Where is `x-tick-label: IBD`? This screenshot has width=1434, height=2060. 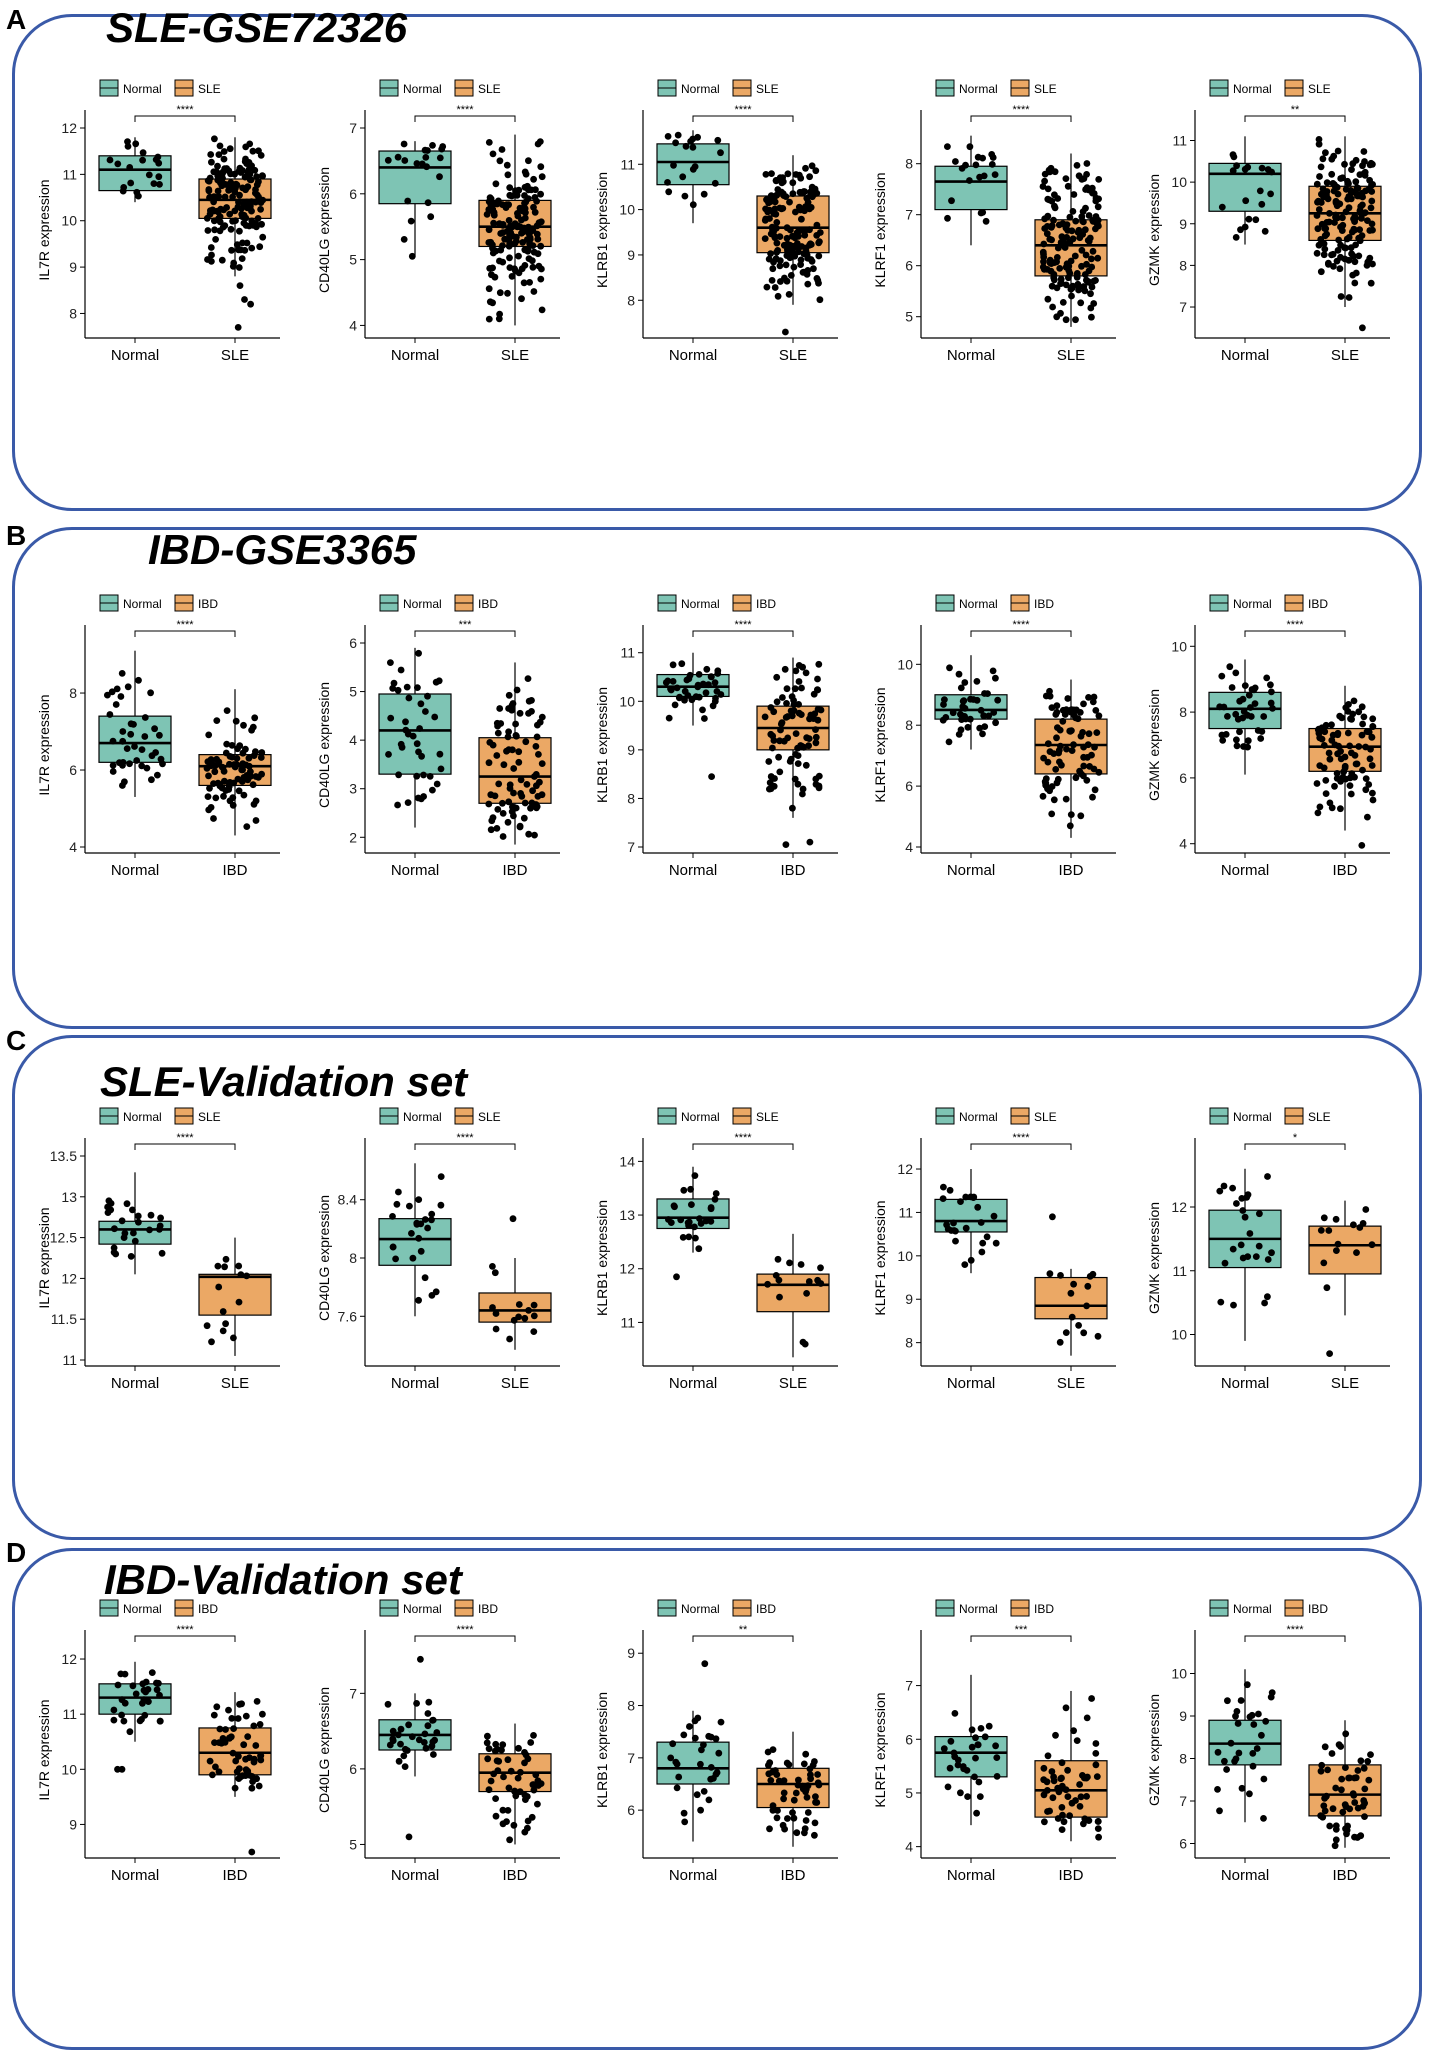
x-tick-label: IBD is located at coordinates (234, 1875).